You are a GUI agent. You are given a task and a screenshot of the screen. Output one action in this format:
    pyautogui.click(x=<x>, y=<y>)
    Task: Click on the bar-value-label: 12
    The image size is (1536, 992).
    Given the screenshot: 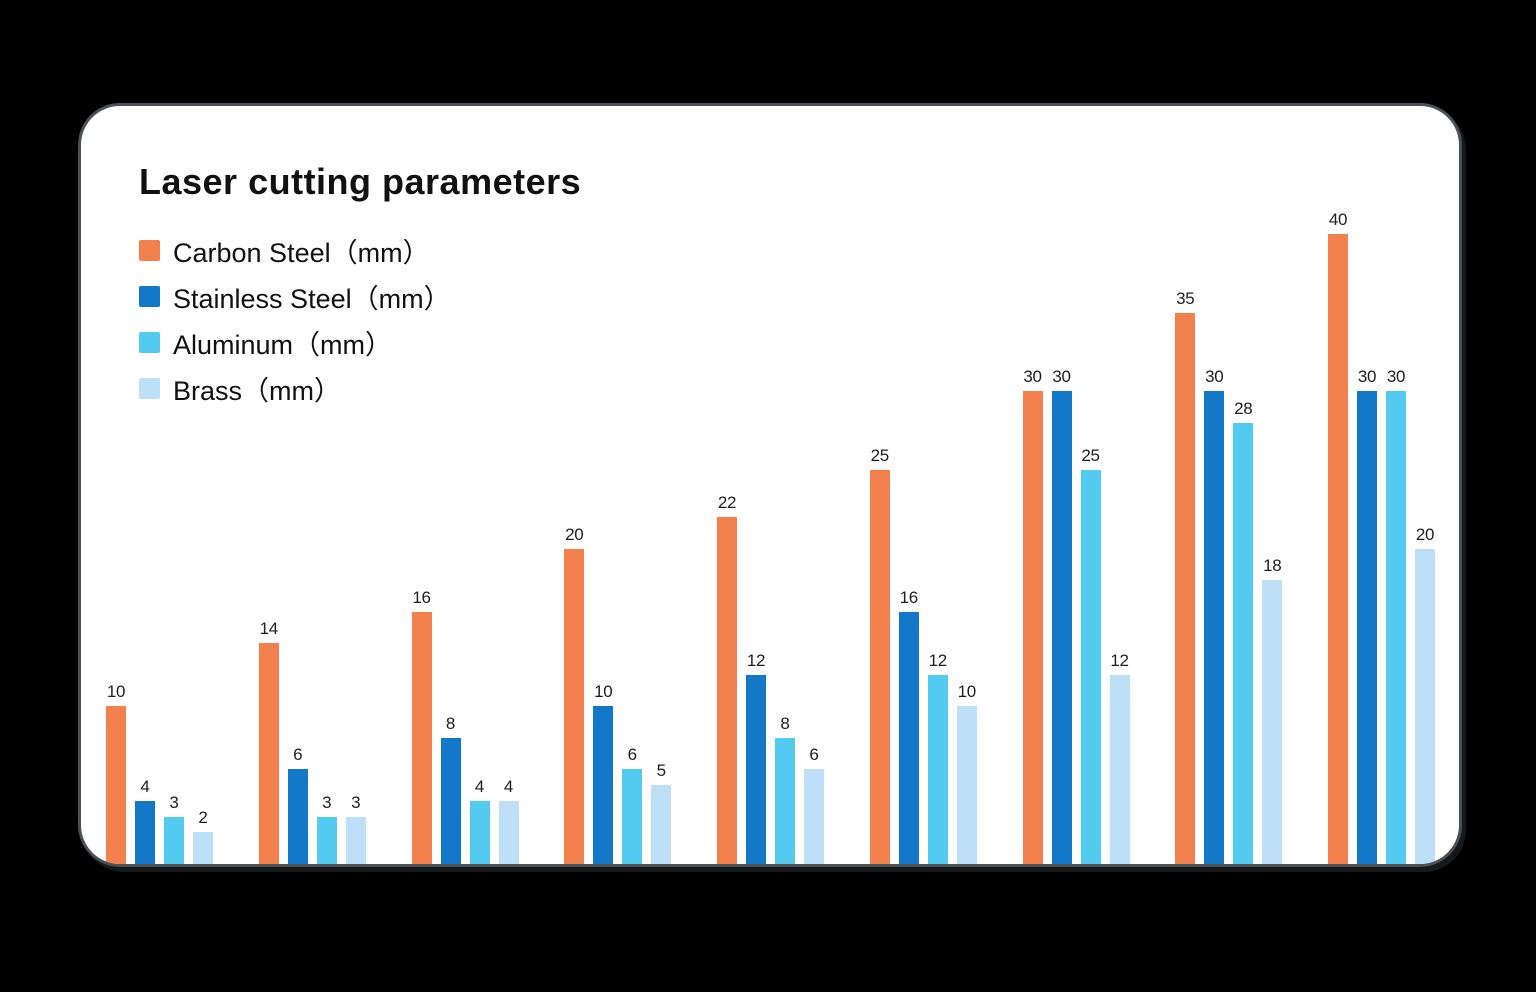 What is the action you would take?
    pyautogui.click(x=1119, y=660)
    